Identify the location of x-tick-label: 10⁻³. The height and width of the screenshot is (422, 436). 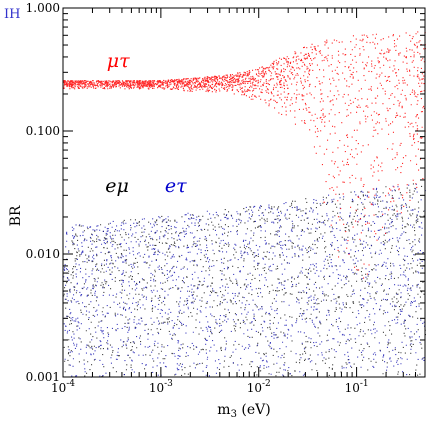
(161, 387).